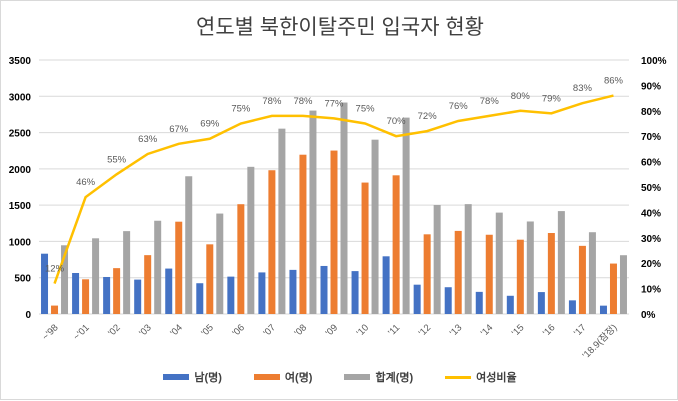 Image resolution: width=678 pixels, height=401 pixels. What do you see at coordinates (425, 330) in the screenshot?
I see `x-tick-label: '12` at bounding box center [425, 330].